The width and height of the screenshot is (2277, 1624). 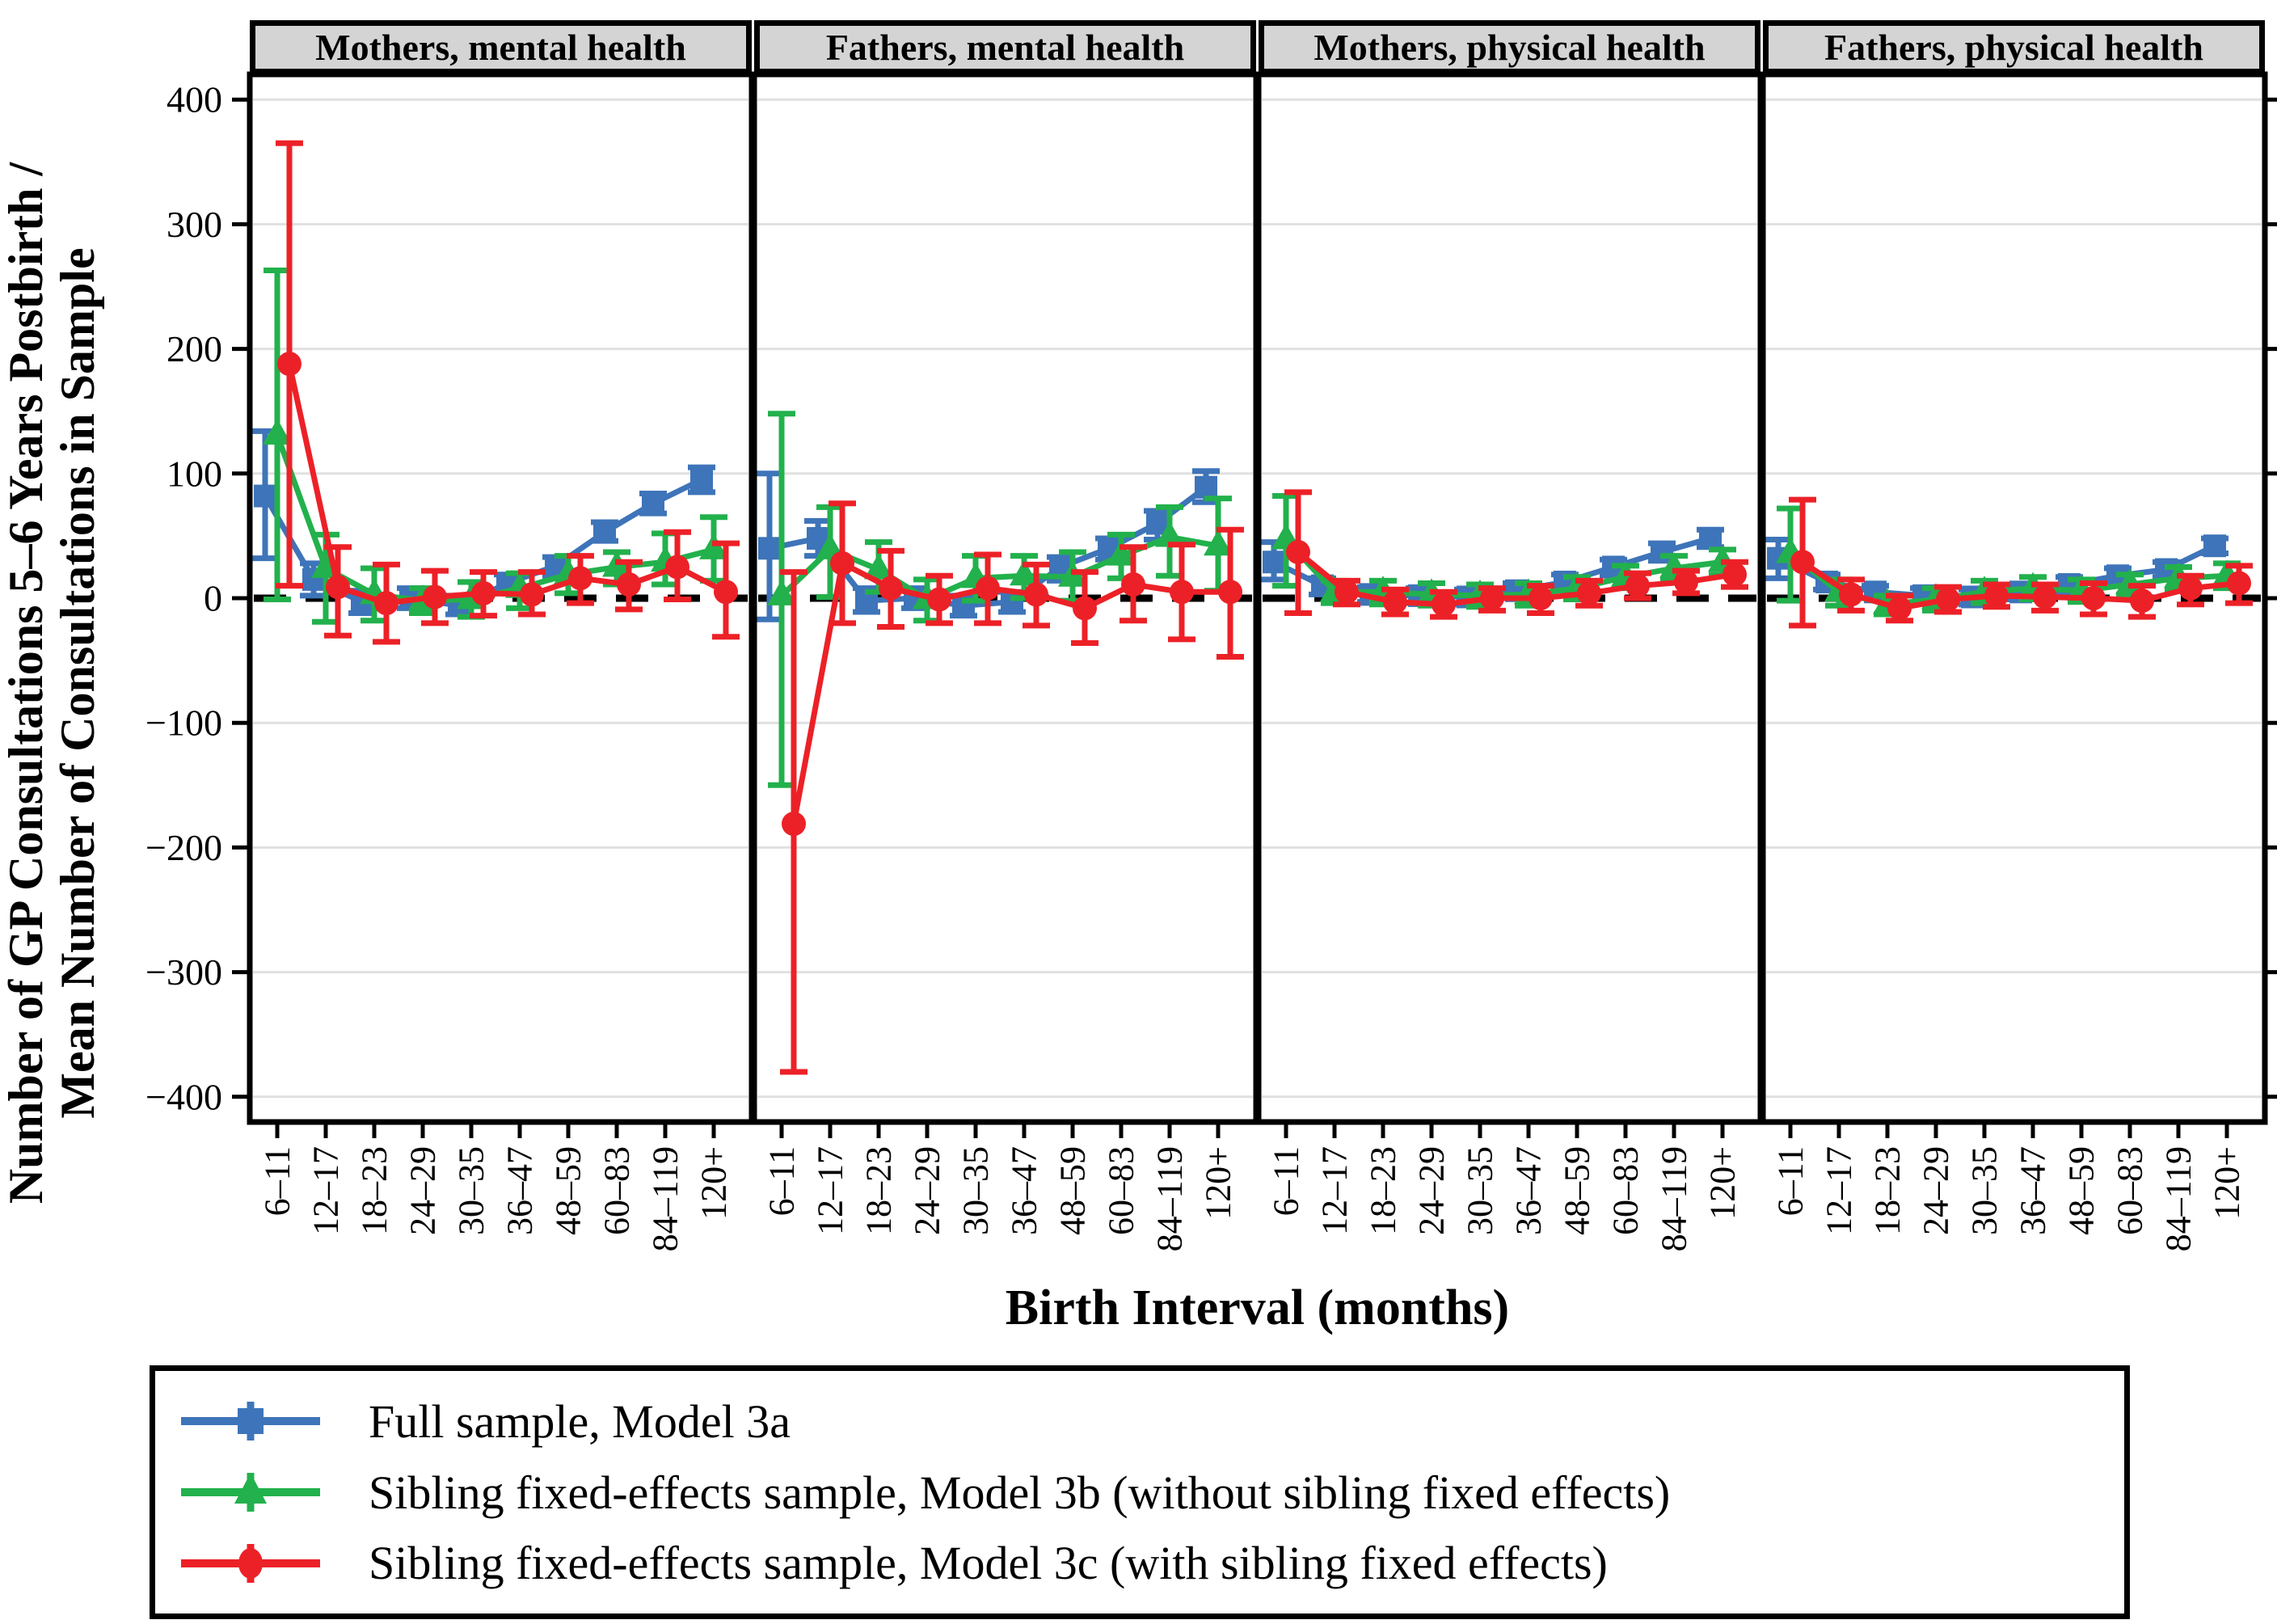 What do you see at coordinates (194, 473) in the screenshot?
I see `svg-text: 100` at bounding box center [194, 473].